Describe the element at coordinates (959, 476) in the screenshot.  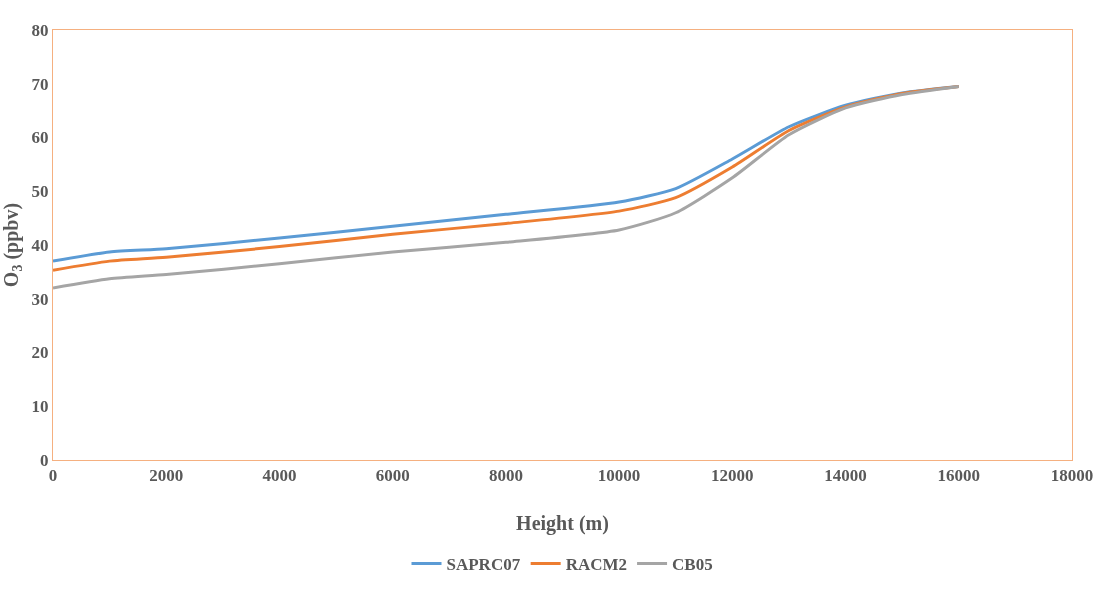
I see `x-tick-label: 16000` at that location.